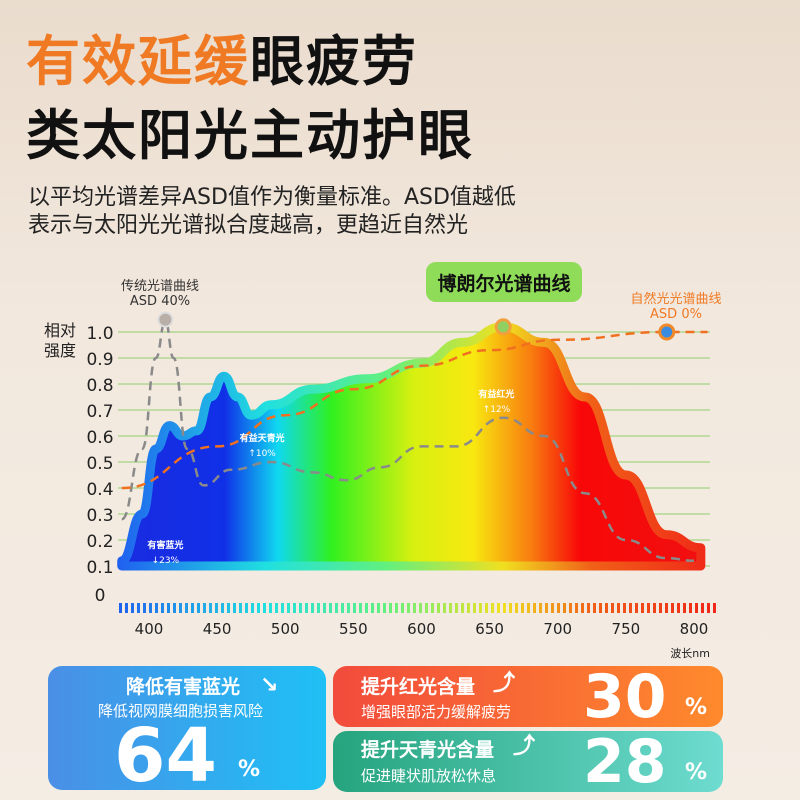 The image size is (800, 800). Describe the element at coordinates (625, 762) in the screenshot. I see `card-value: 28` at that location.